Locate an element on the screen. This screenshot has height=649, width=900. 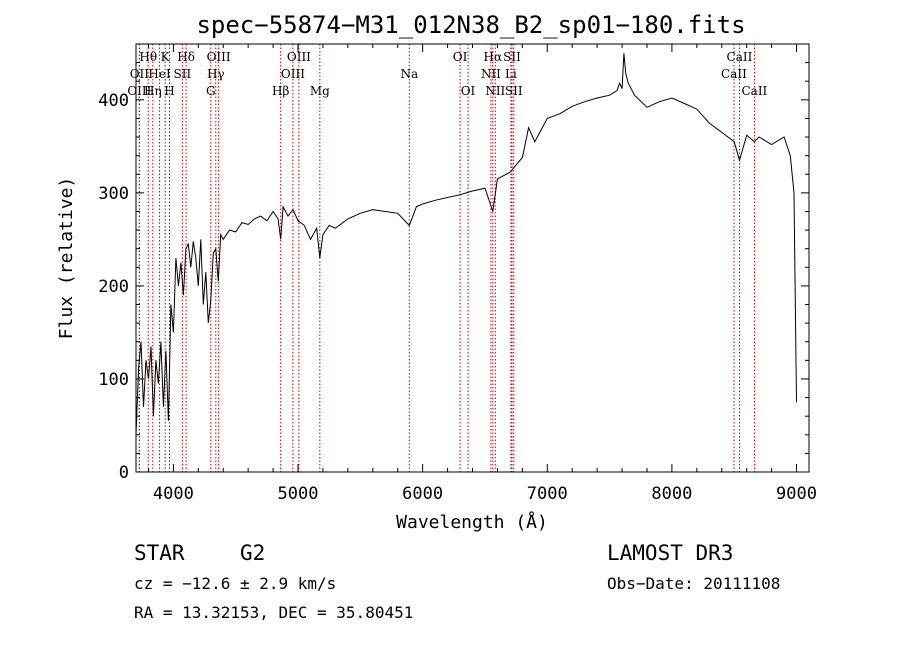
spectral-line-label: Hβ is located at coordinates (280, 91).